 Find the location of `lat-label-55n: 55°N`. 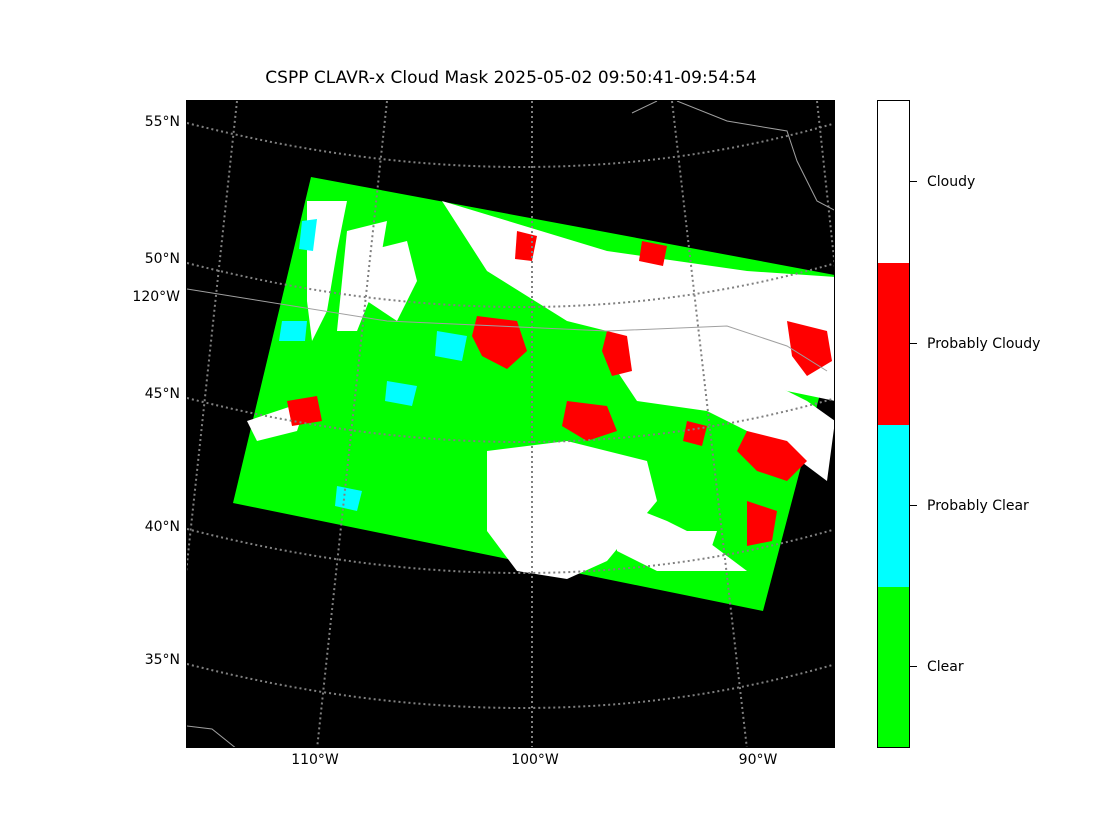

lat-label-55n: 55°N is located at coordinates (162, 122).